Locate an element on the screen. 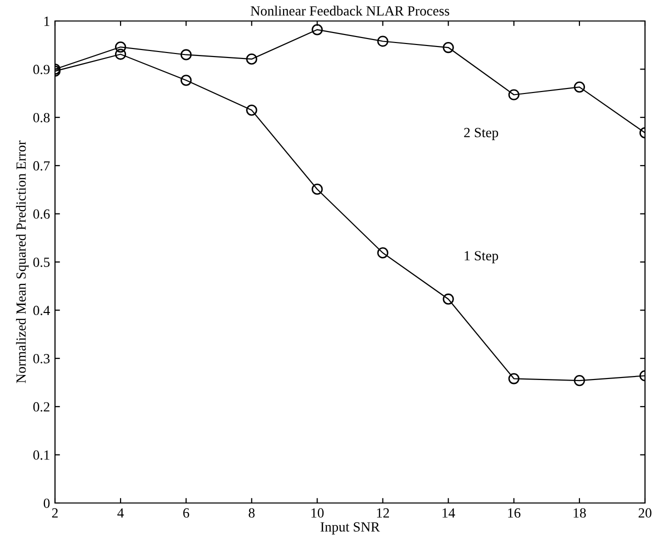  text: 1 Step is located at coordinates (481, 257).